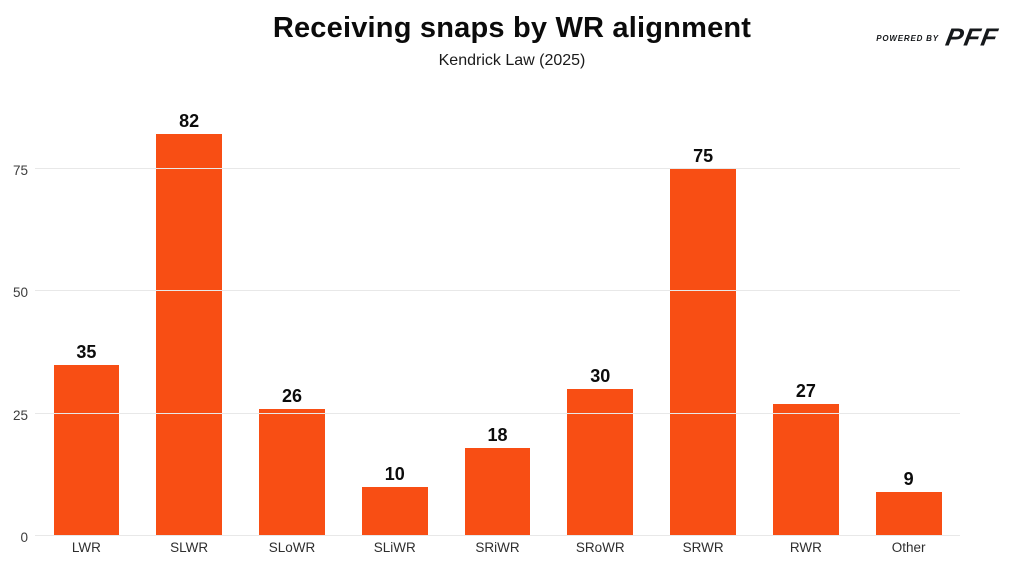 The image size is (1024, 571). What do you see at coordinates (600, 376) in the screenshot?
I see `bar-value-label: 30` at bounding box center [600, 376].